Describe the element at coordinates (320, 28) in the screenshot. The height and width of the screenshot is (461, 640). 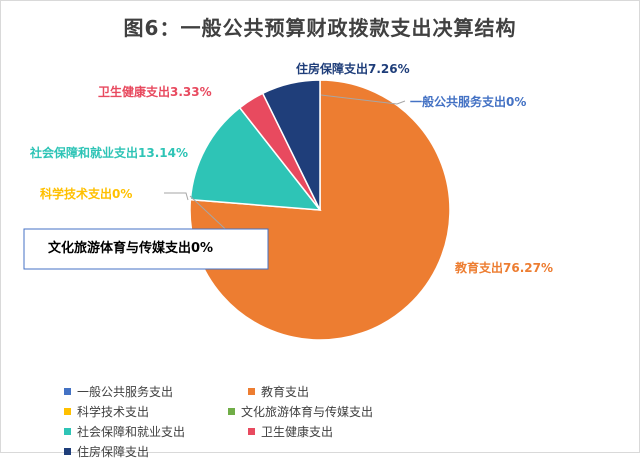
I see `chart-title: 图6：一般公共预算财政拨款支出决算结构` at that location.